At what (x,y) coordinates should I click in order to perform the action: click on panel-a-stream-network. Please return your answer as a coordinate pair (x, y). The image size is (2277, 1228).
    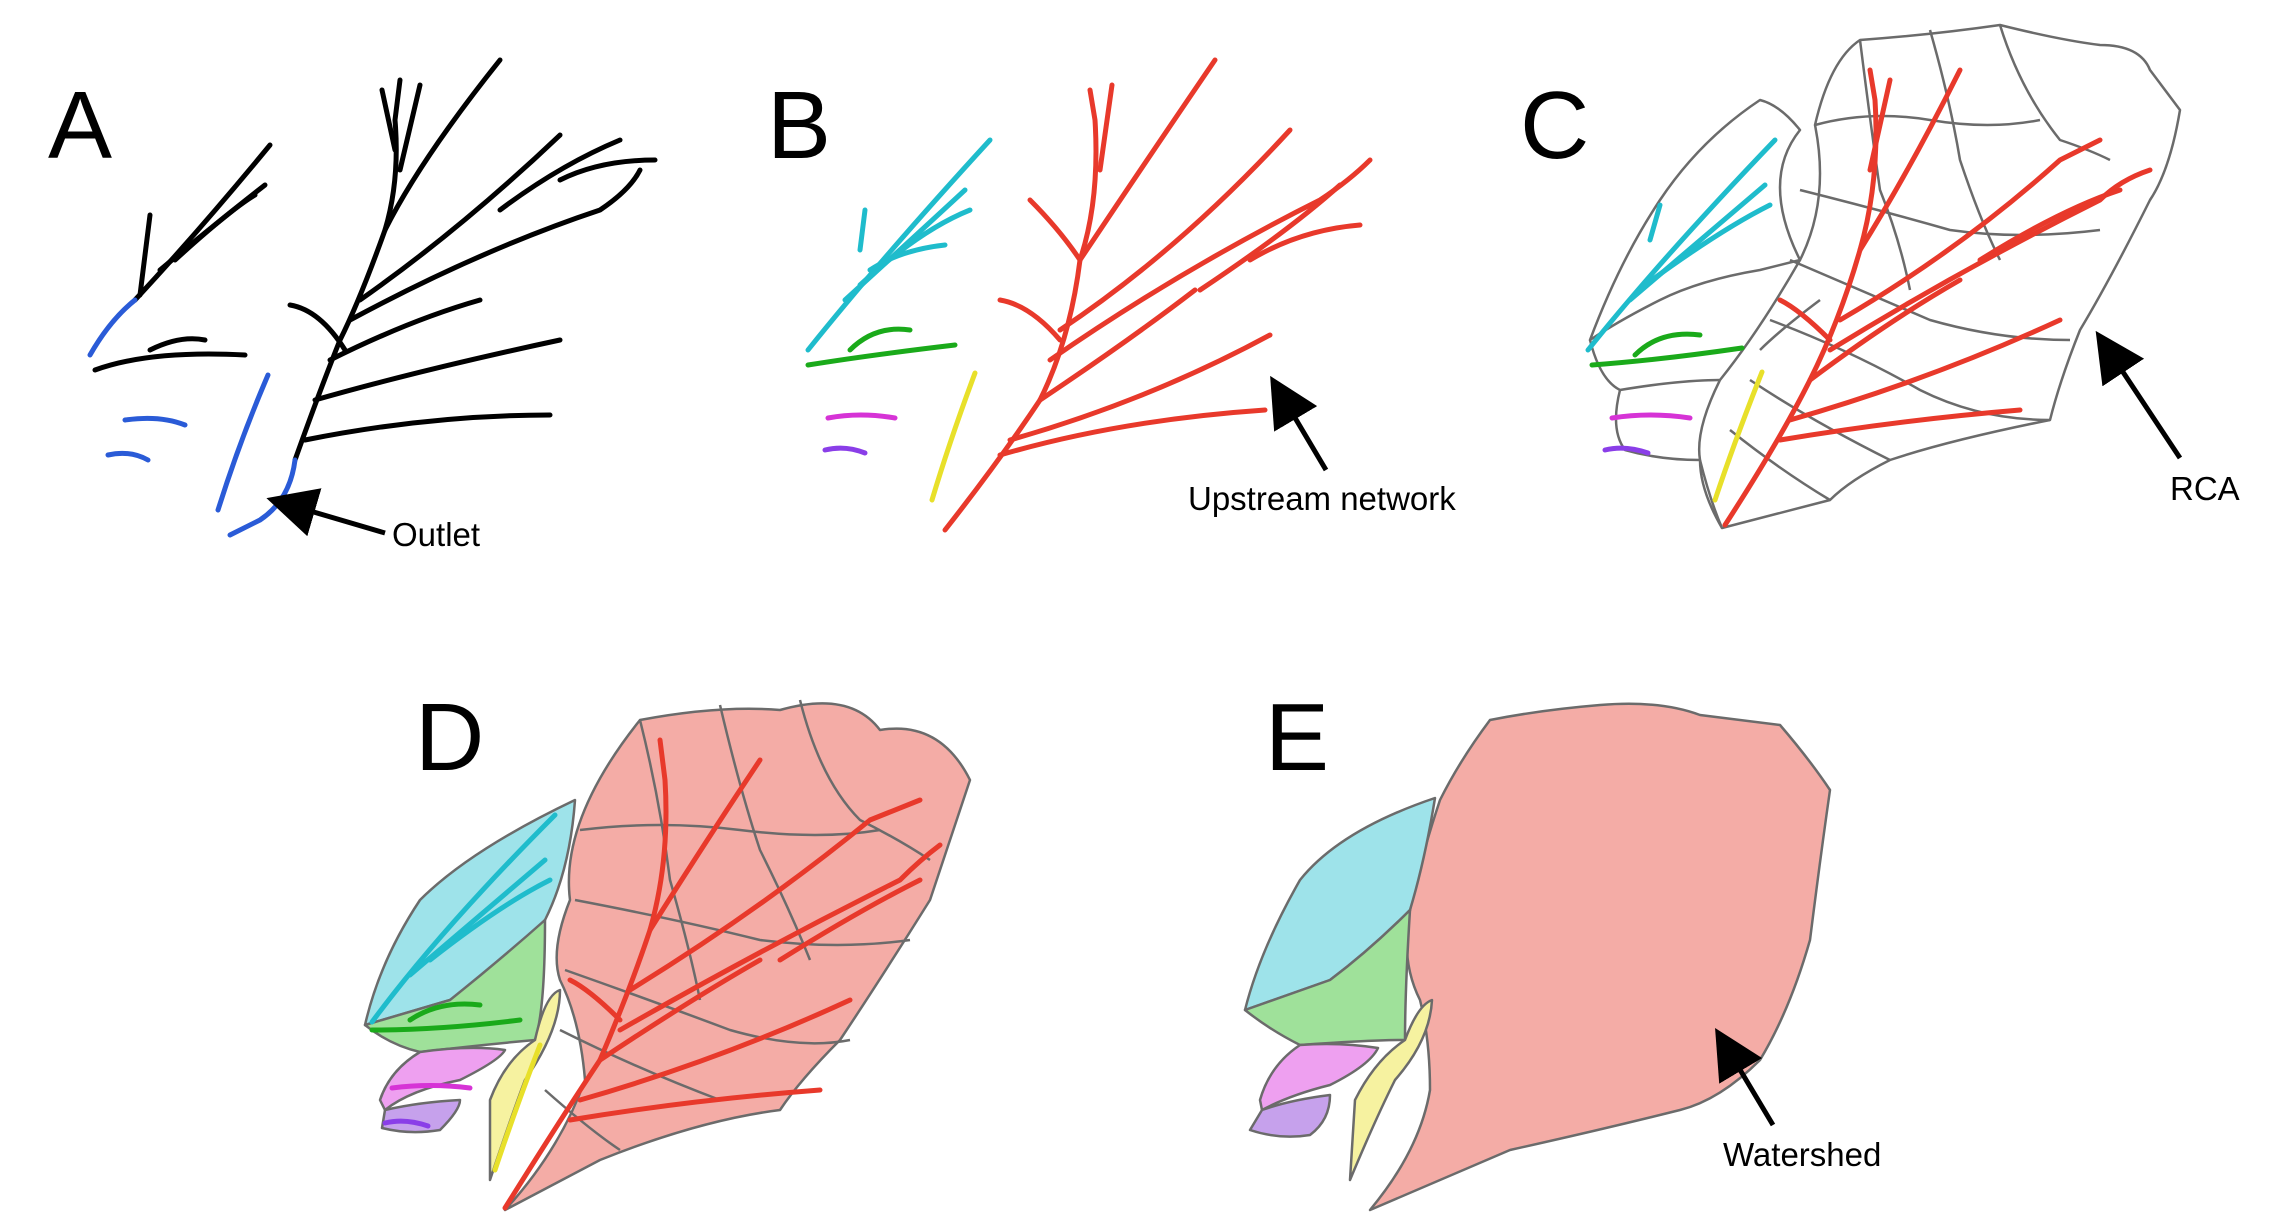
    Looking at the image, I should click on (372, 297).